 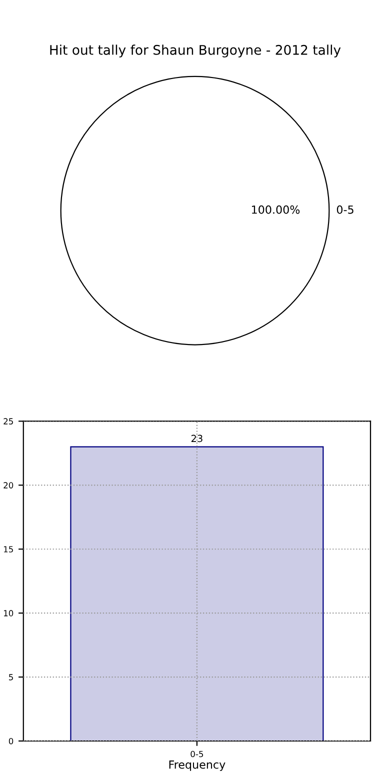 I want to click on chart-title: Hit out tally for Shaun Burgoyne - 2012 tally, so click(x=195, y=51).